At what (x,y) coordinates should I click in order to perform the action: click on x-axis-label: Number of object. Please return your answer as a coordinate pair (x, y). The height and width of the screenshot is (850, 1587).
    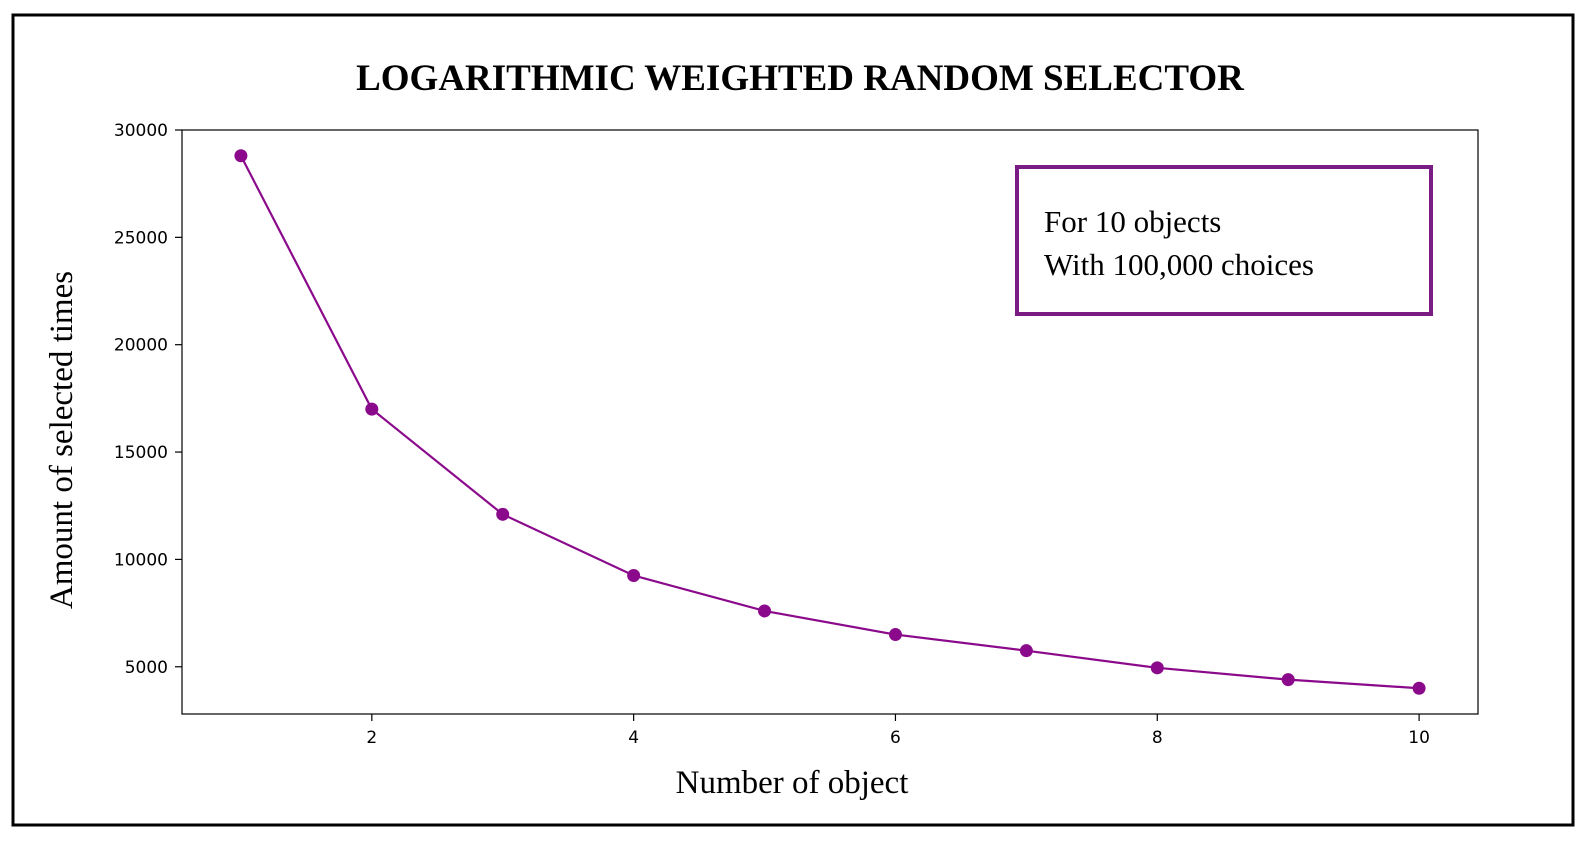
    Looking at the image, I should click on (792, 783).